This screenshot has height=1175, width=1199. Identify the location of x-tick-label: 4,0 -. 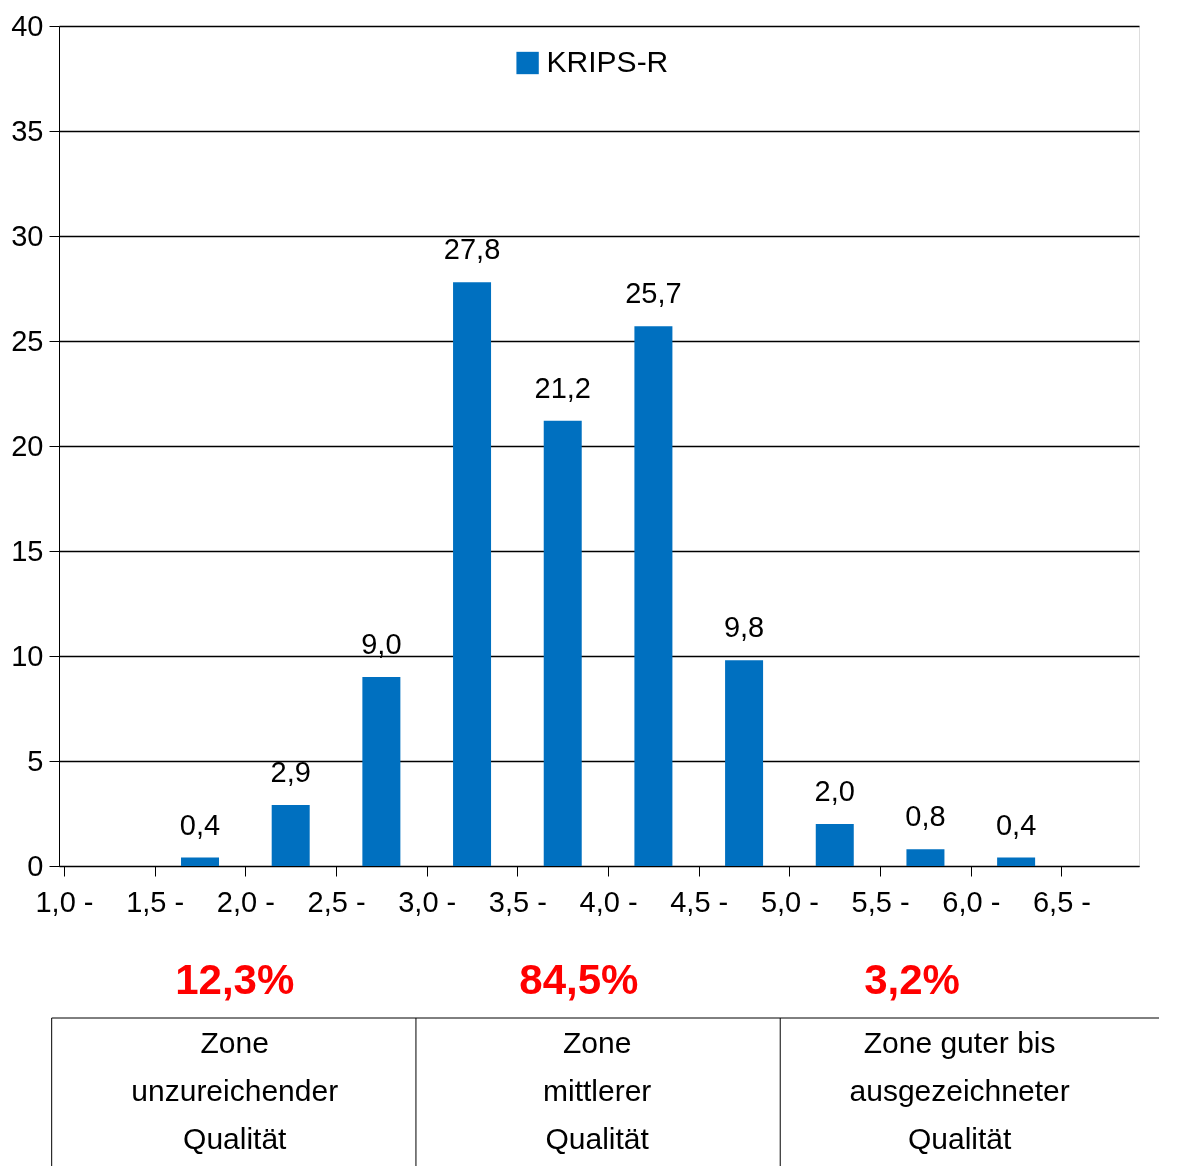
(608, 901).